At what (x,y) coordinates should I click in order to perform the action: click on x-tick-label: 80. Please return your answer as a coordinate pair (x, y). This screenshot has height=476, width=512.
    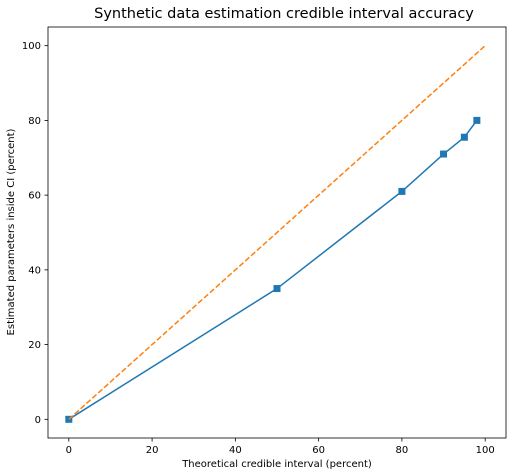
    Looking at the image, I should click on (402, 450).